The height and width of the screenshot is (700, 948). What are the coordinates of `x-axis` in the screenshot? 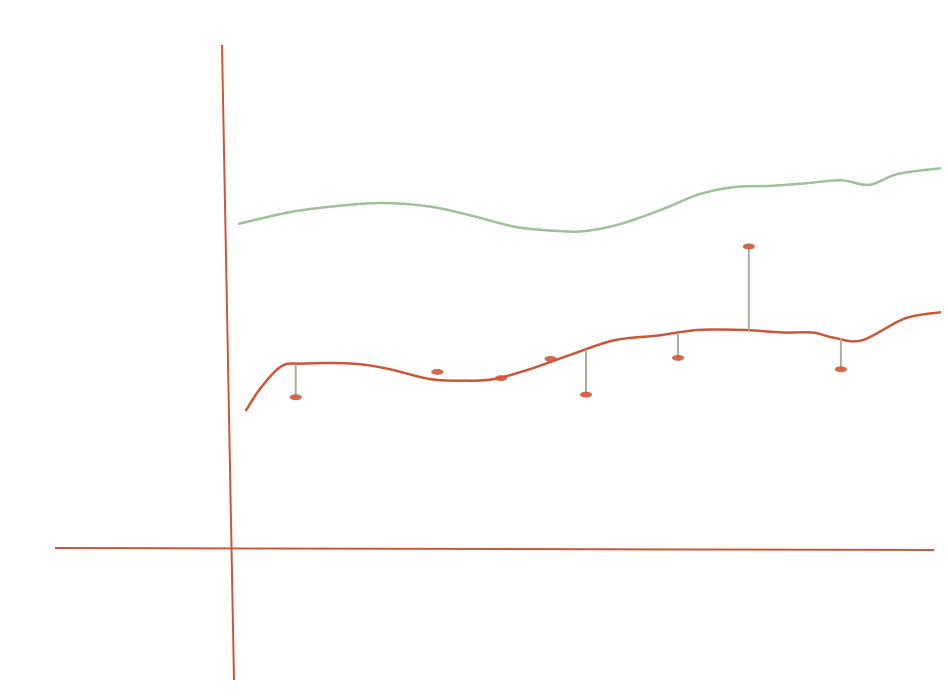 It's located at (494, 549).